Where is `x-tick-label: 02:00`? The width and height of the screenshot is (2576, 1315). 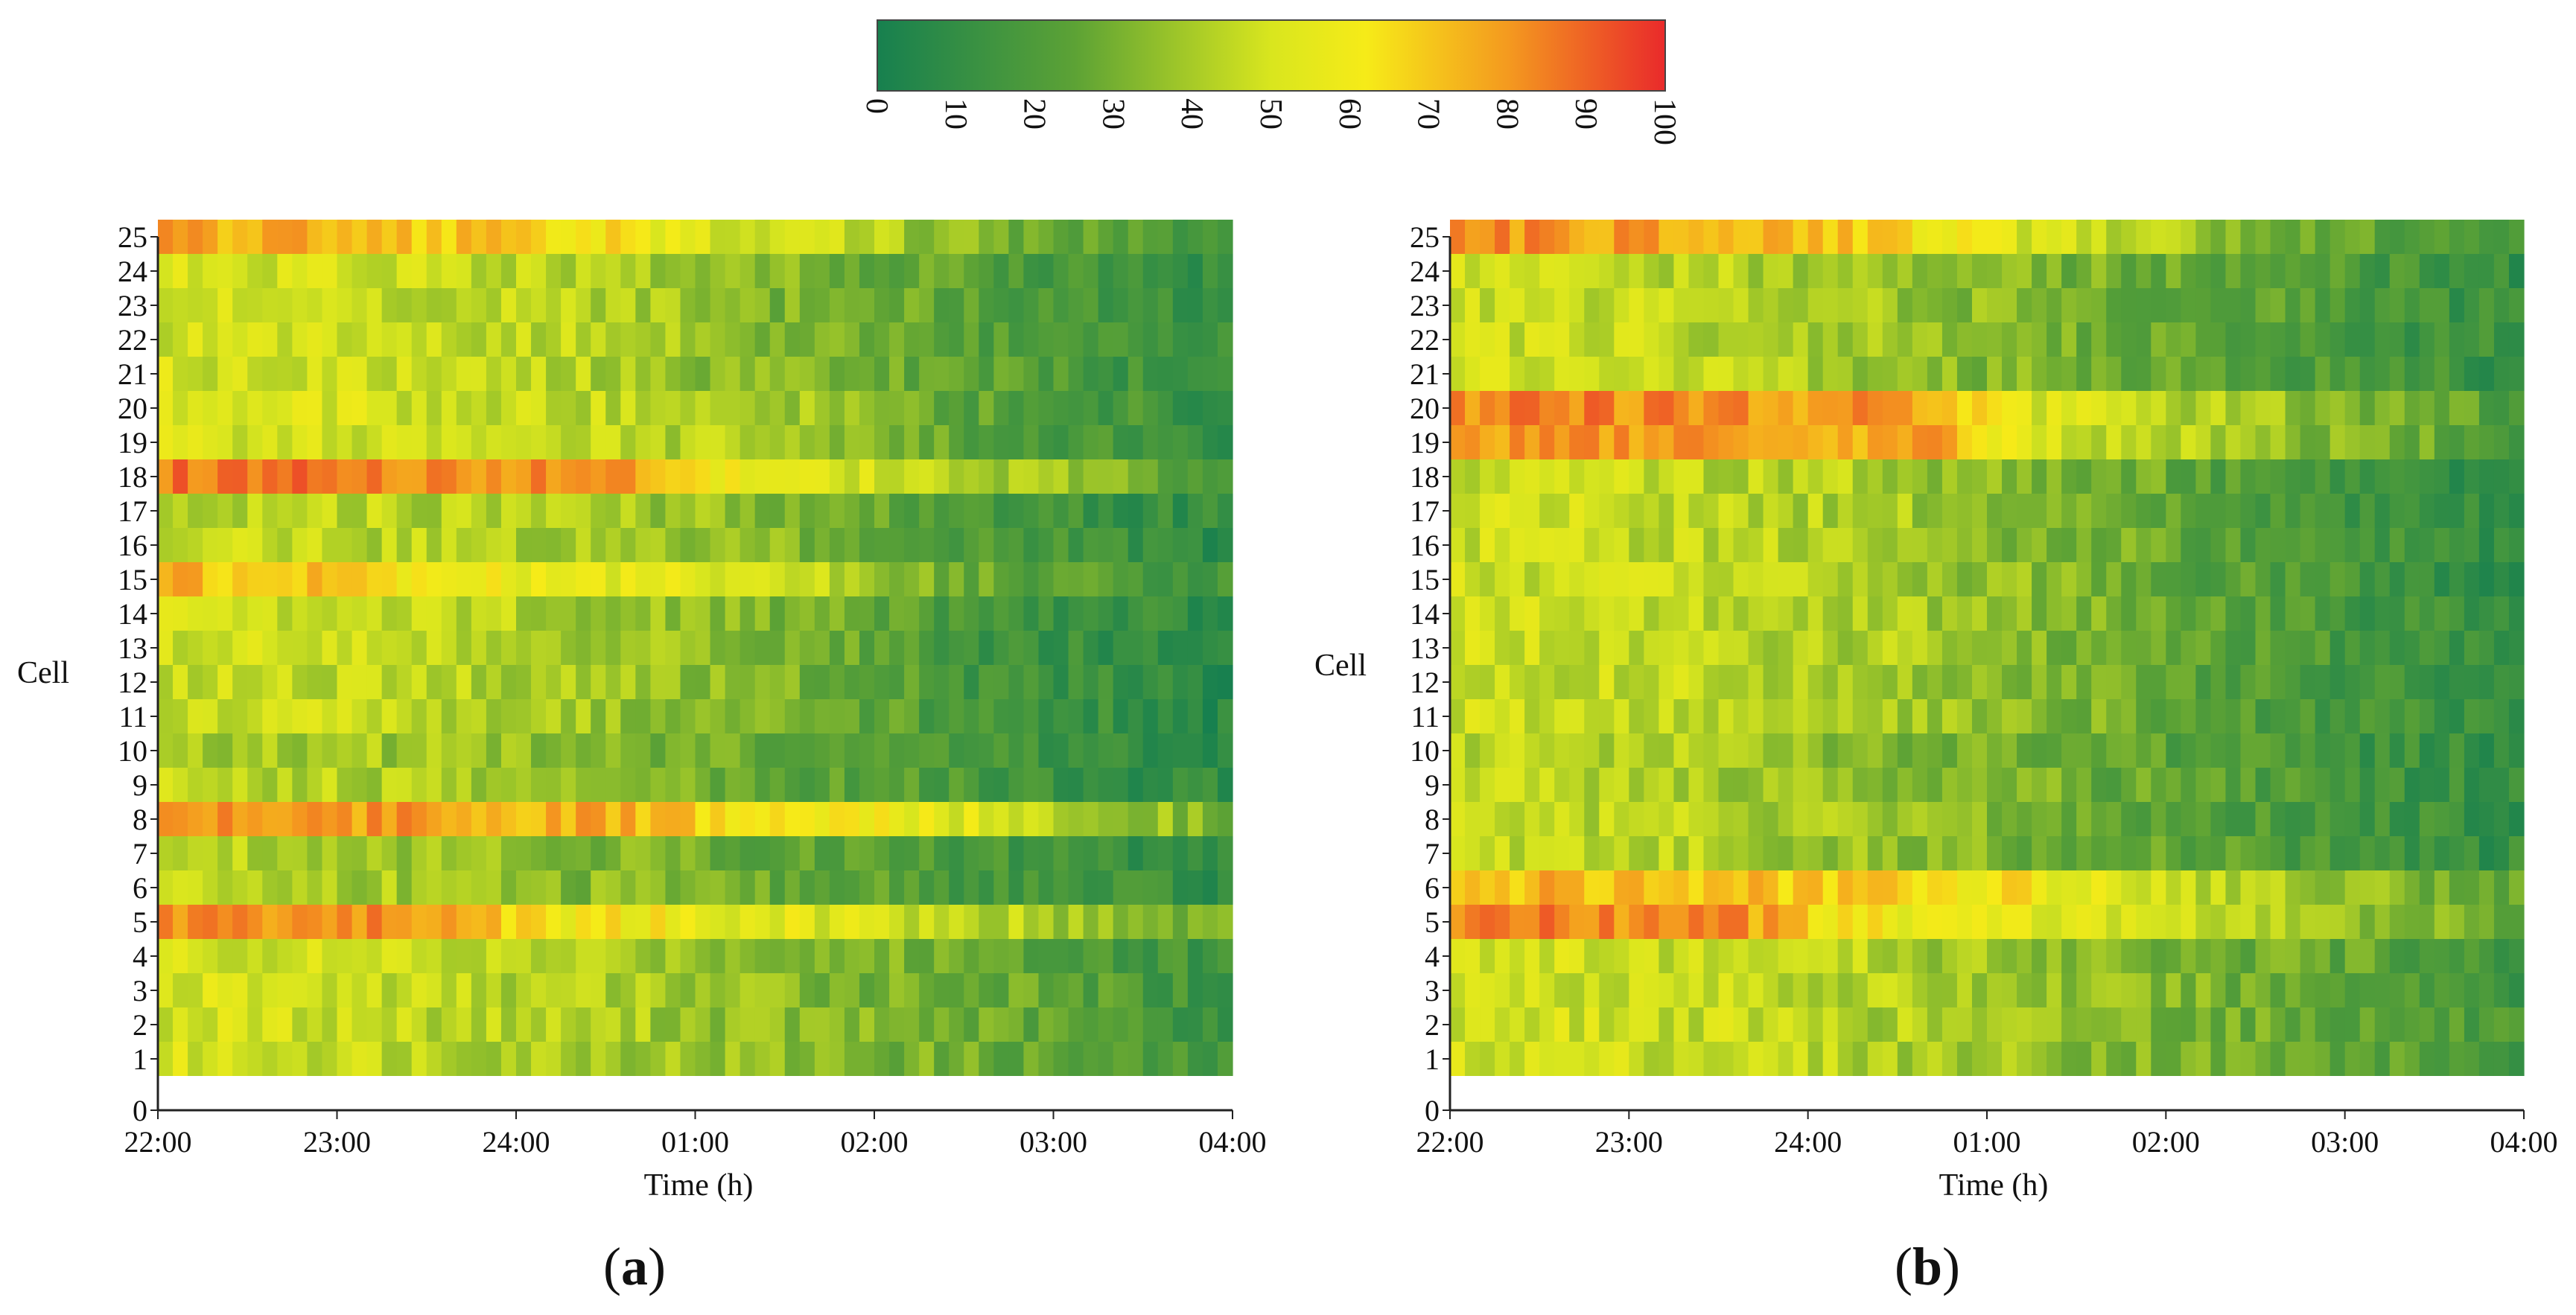 x-tick-label: 02:00 is located at coordinates (874, 1142).